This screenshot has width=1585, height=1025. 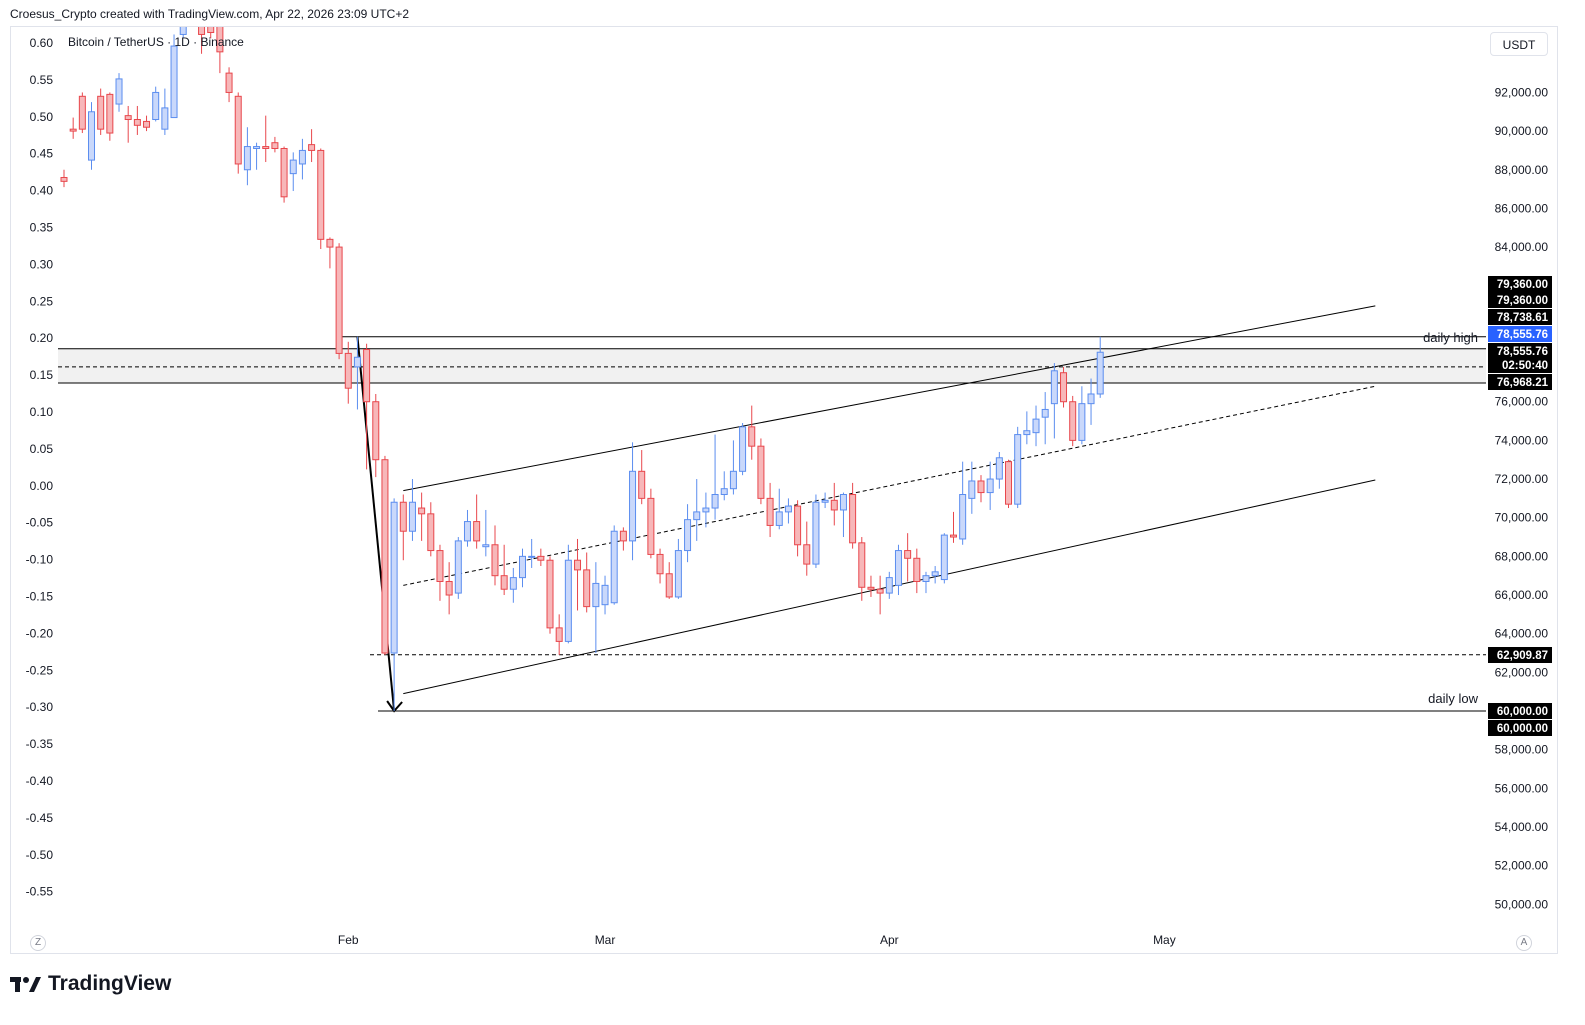 What do you see at coordinates (156, 42) in the screenshot?
I see `symbol-legend: Bitcoin / TetherUS · 1D · Binance` at bounding box center [156, 42].